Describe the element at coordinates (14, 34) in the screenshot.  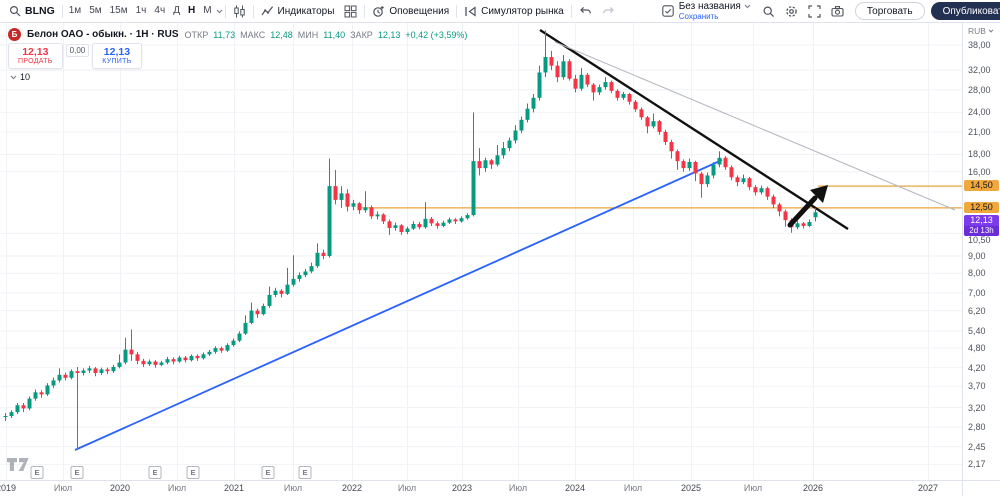
I see `symbol-logo: Б` at that location.